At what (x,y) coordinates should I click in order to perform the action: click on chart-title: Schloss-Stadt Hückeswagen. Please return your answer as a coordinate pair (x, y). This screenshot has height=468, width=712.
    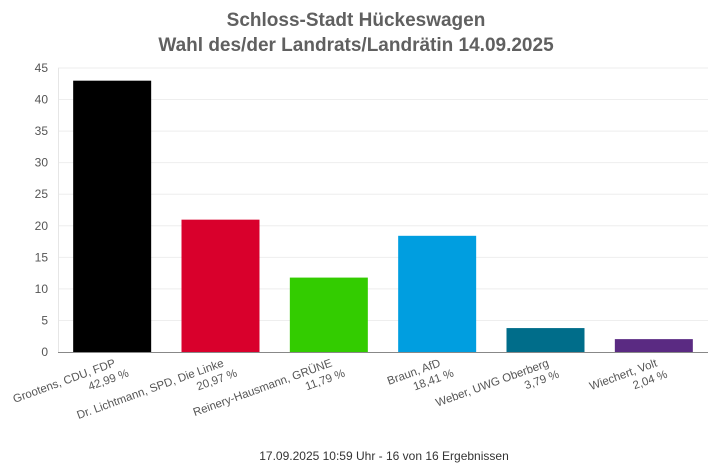
    Looking at the image, I should click on (356, 20).